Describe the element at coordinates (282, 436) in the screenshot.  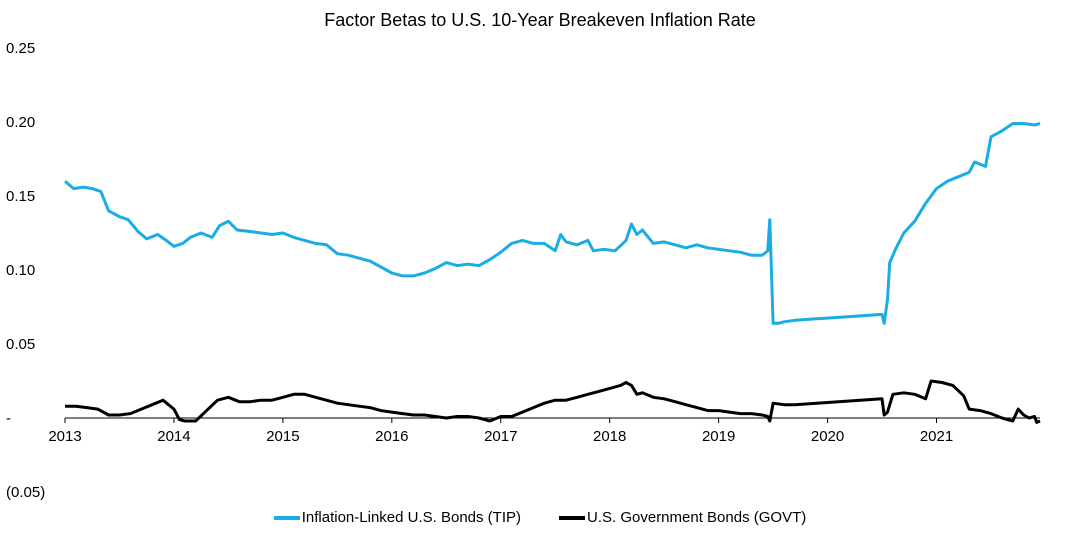
I see `x-tick-label: 2015` at that location.